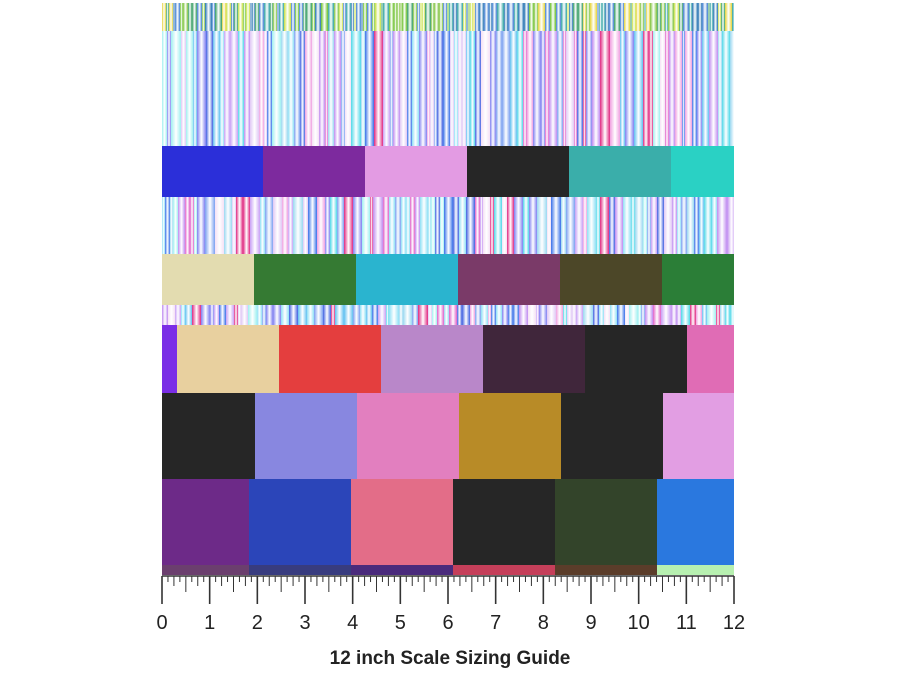 The width and height of the screenshot is (900, 675). Describe the element at coordinates (496, 623) in the screenshot. I see `ruler-label: 7` at that location.